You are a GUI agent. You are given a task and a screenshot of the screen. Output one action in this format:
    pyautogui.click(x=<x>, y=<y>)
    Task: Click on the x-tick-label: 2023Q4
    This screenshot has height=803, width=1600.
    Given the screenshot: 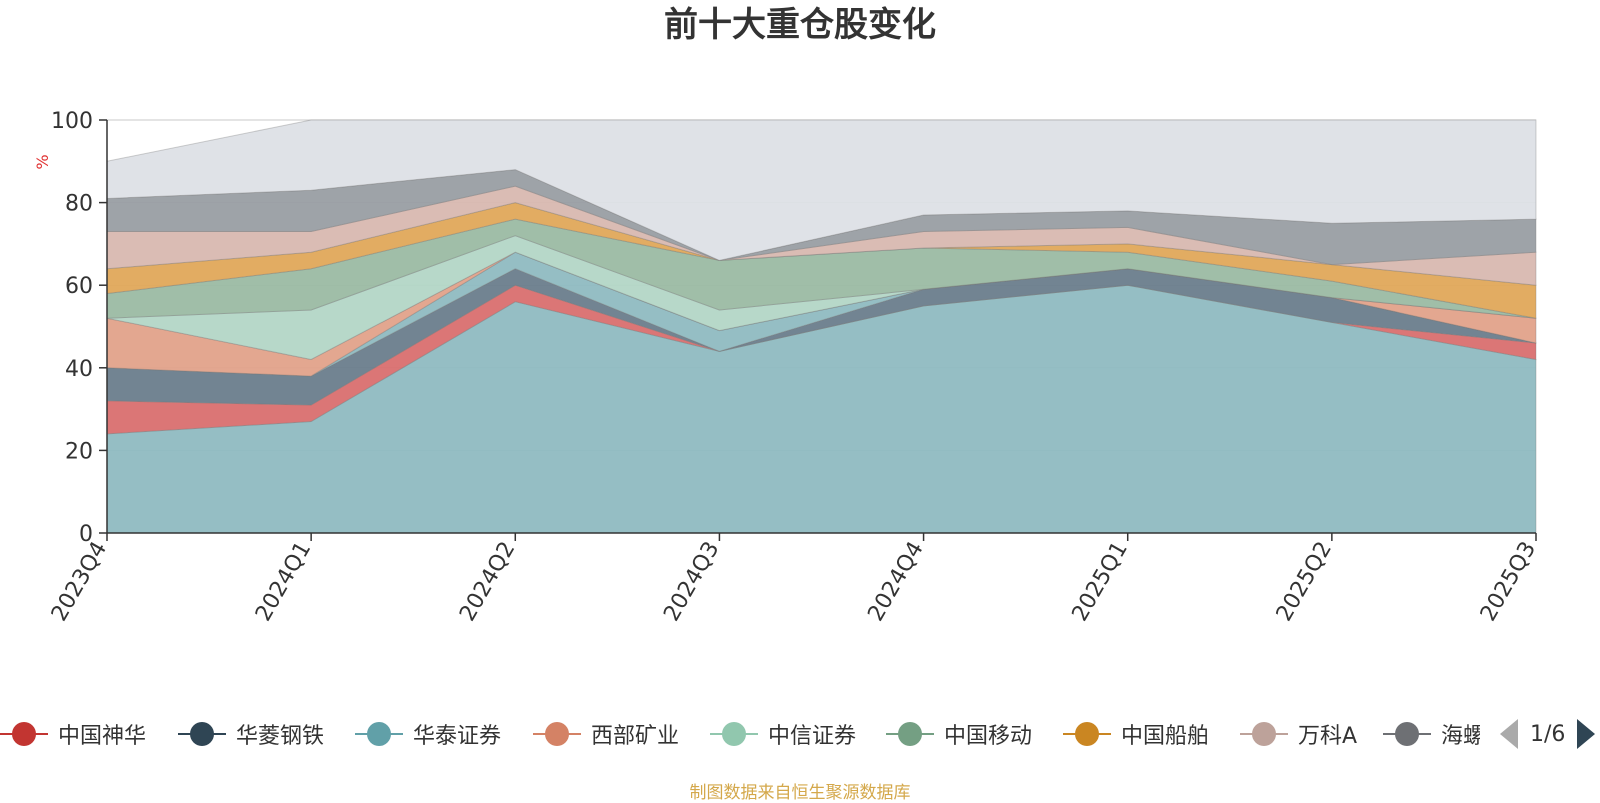 What is the action you would take?
    pyautogui.click(x=79, y=582)
    